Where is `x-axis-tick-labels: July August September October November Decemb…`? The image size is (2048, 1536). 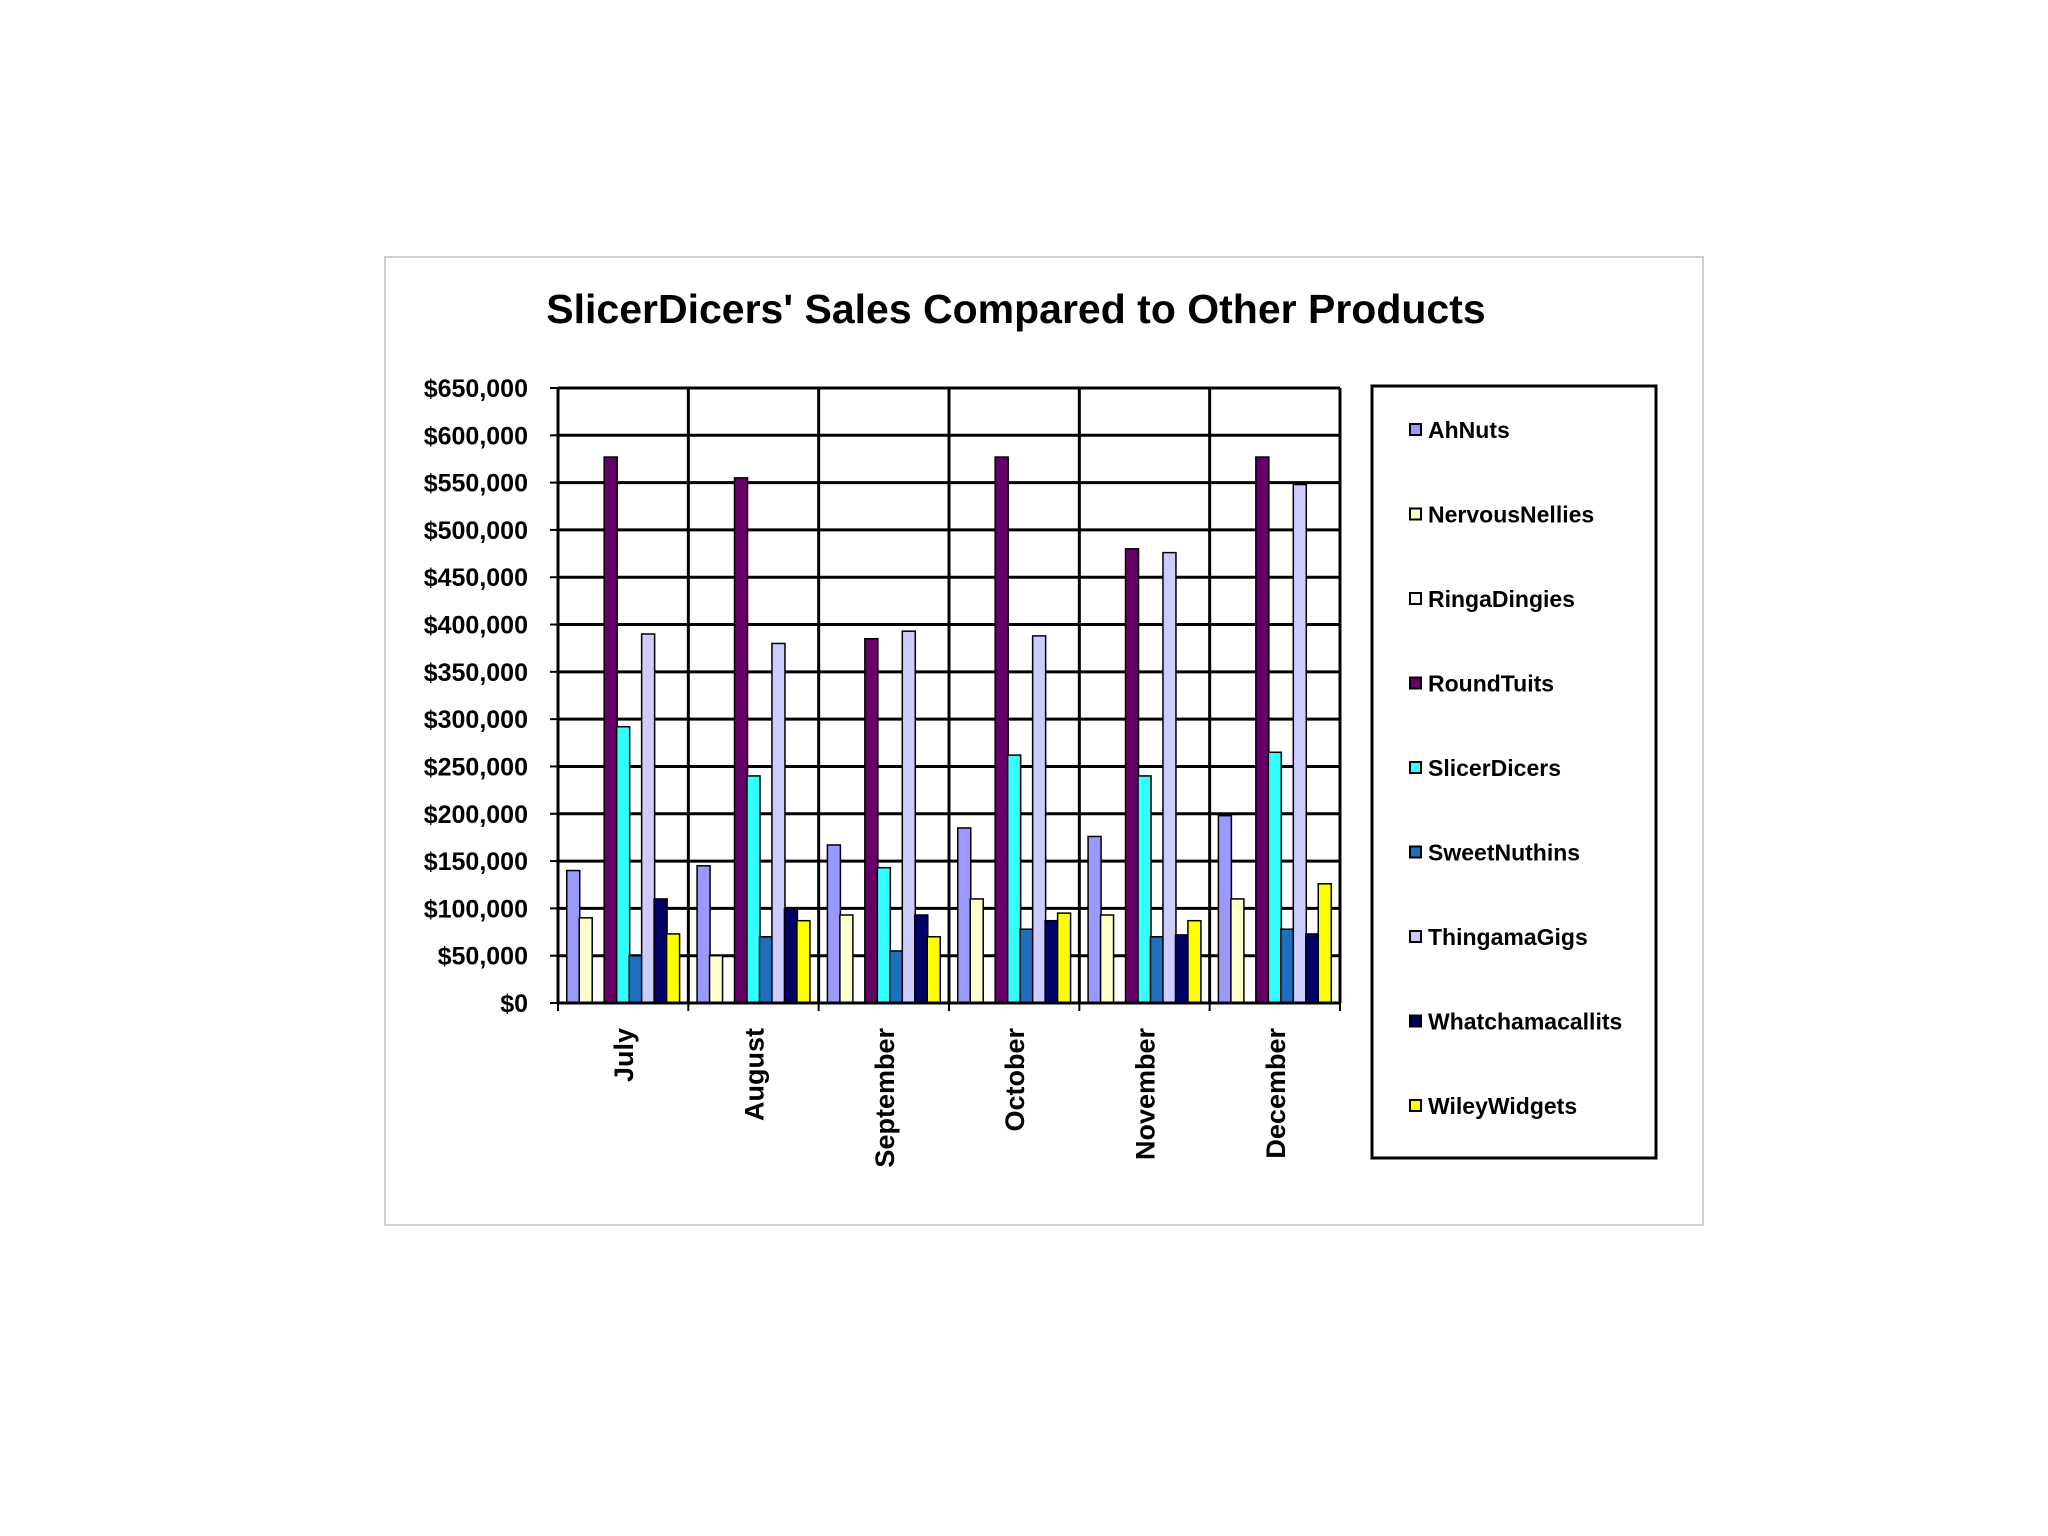 x-axis-tick-labels: July August September October November Decemb… is located at coordinates (950, 1098).